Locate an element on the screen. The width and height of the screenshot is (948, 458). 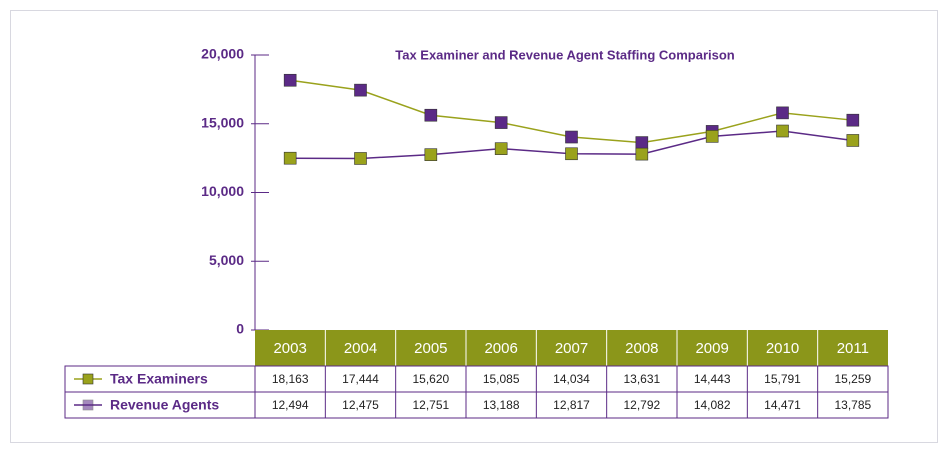
table-cell: 12,792 is located at coordinates (641, 405).